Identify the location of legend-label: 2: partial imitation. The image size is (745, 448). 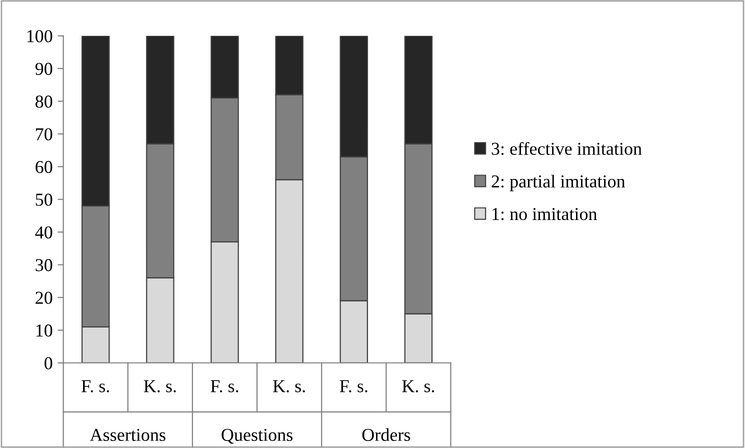
(559, 183).